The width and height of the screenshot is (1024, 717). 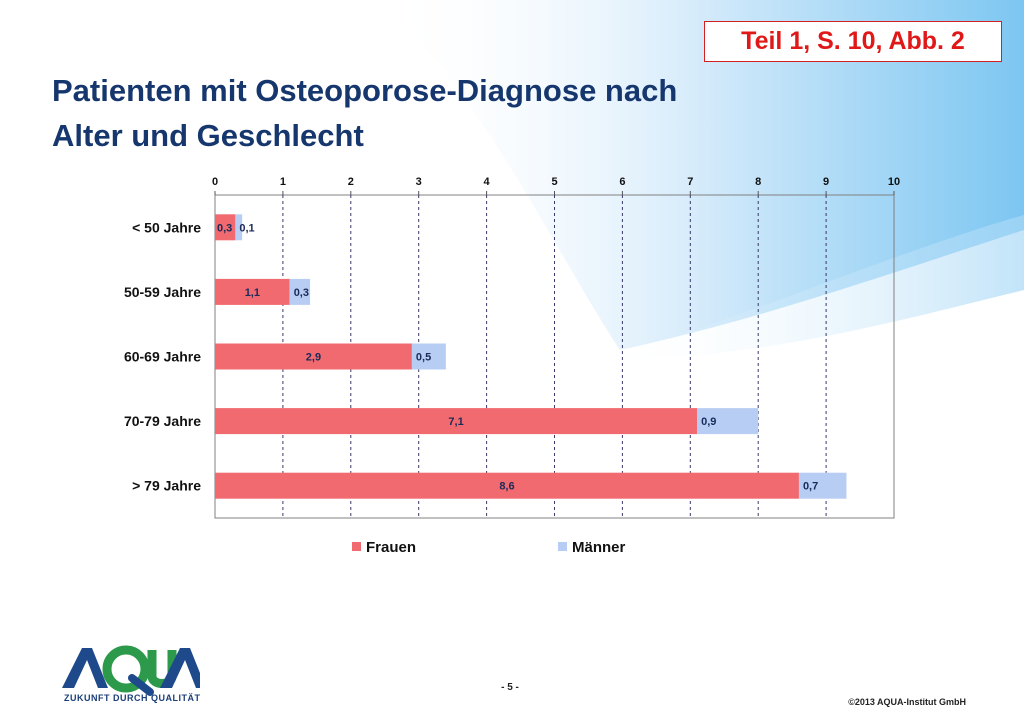 What do you see at coordinates (215, 182) in the screenshot?
I see `x-tick-label: 0` at bounding box center [215, 182].